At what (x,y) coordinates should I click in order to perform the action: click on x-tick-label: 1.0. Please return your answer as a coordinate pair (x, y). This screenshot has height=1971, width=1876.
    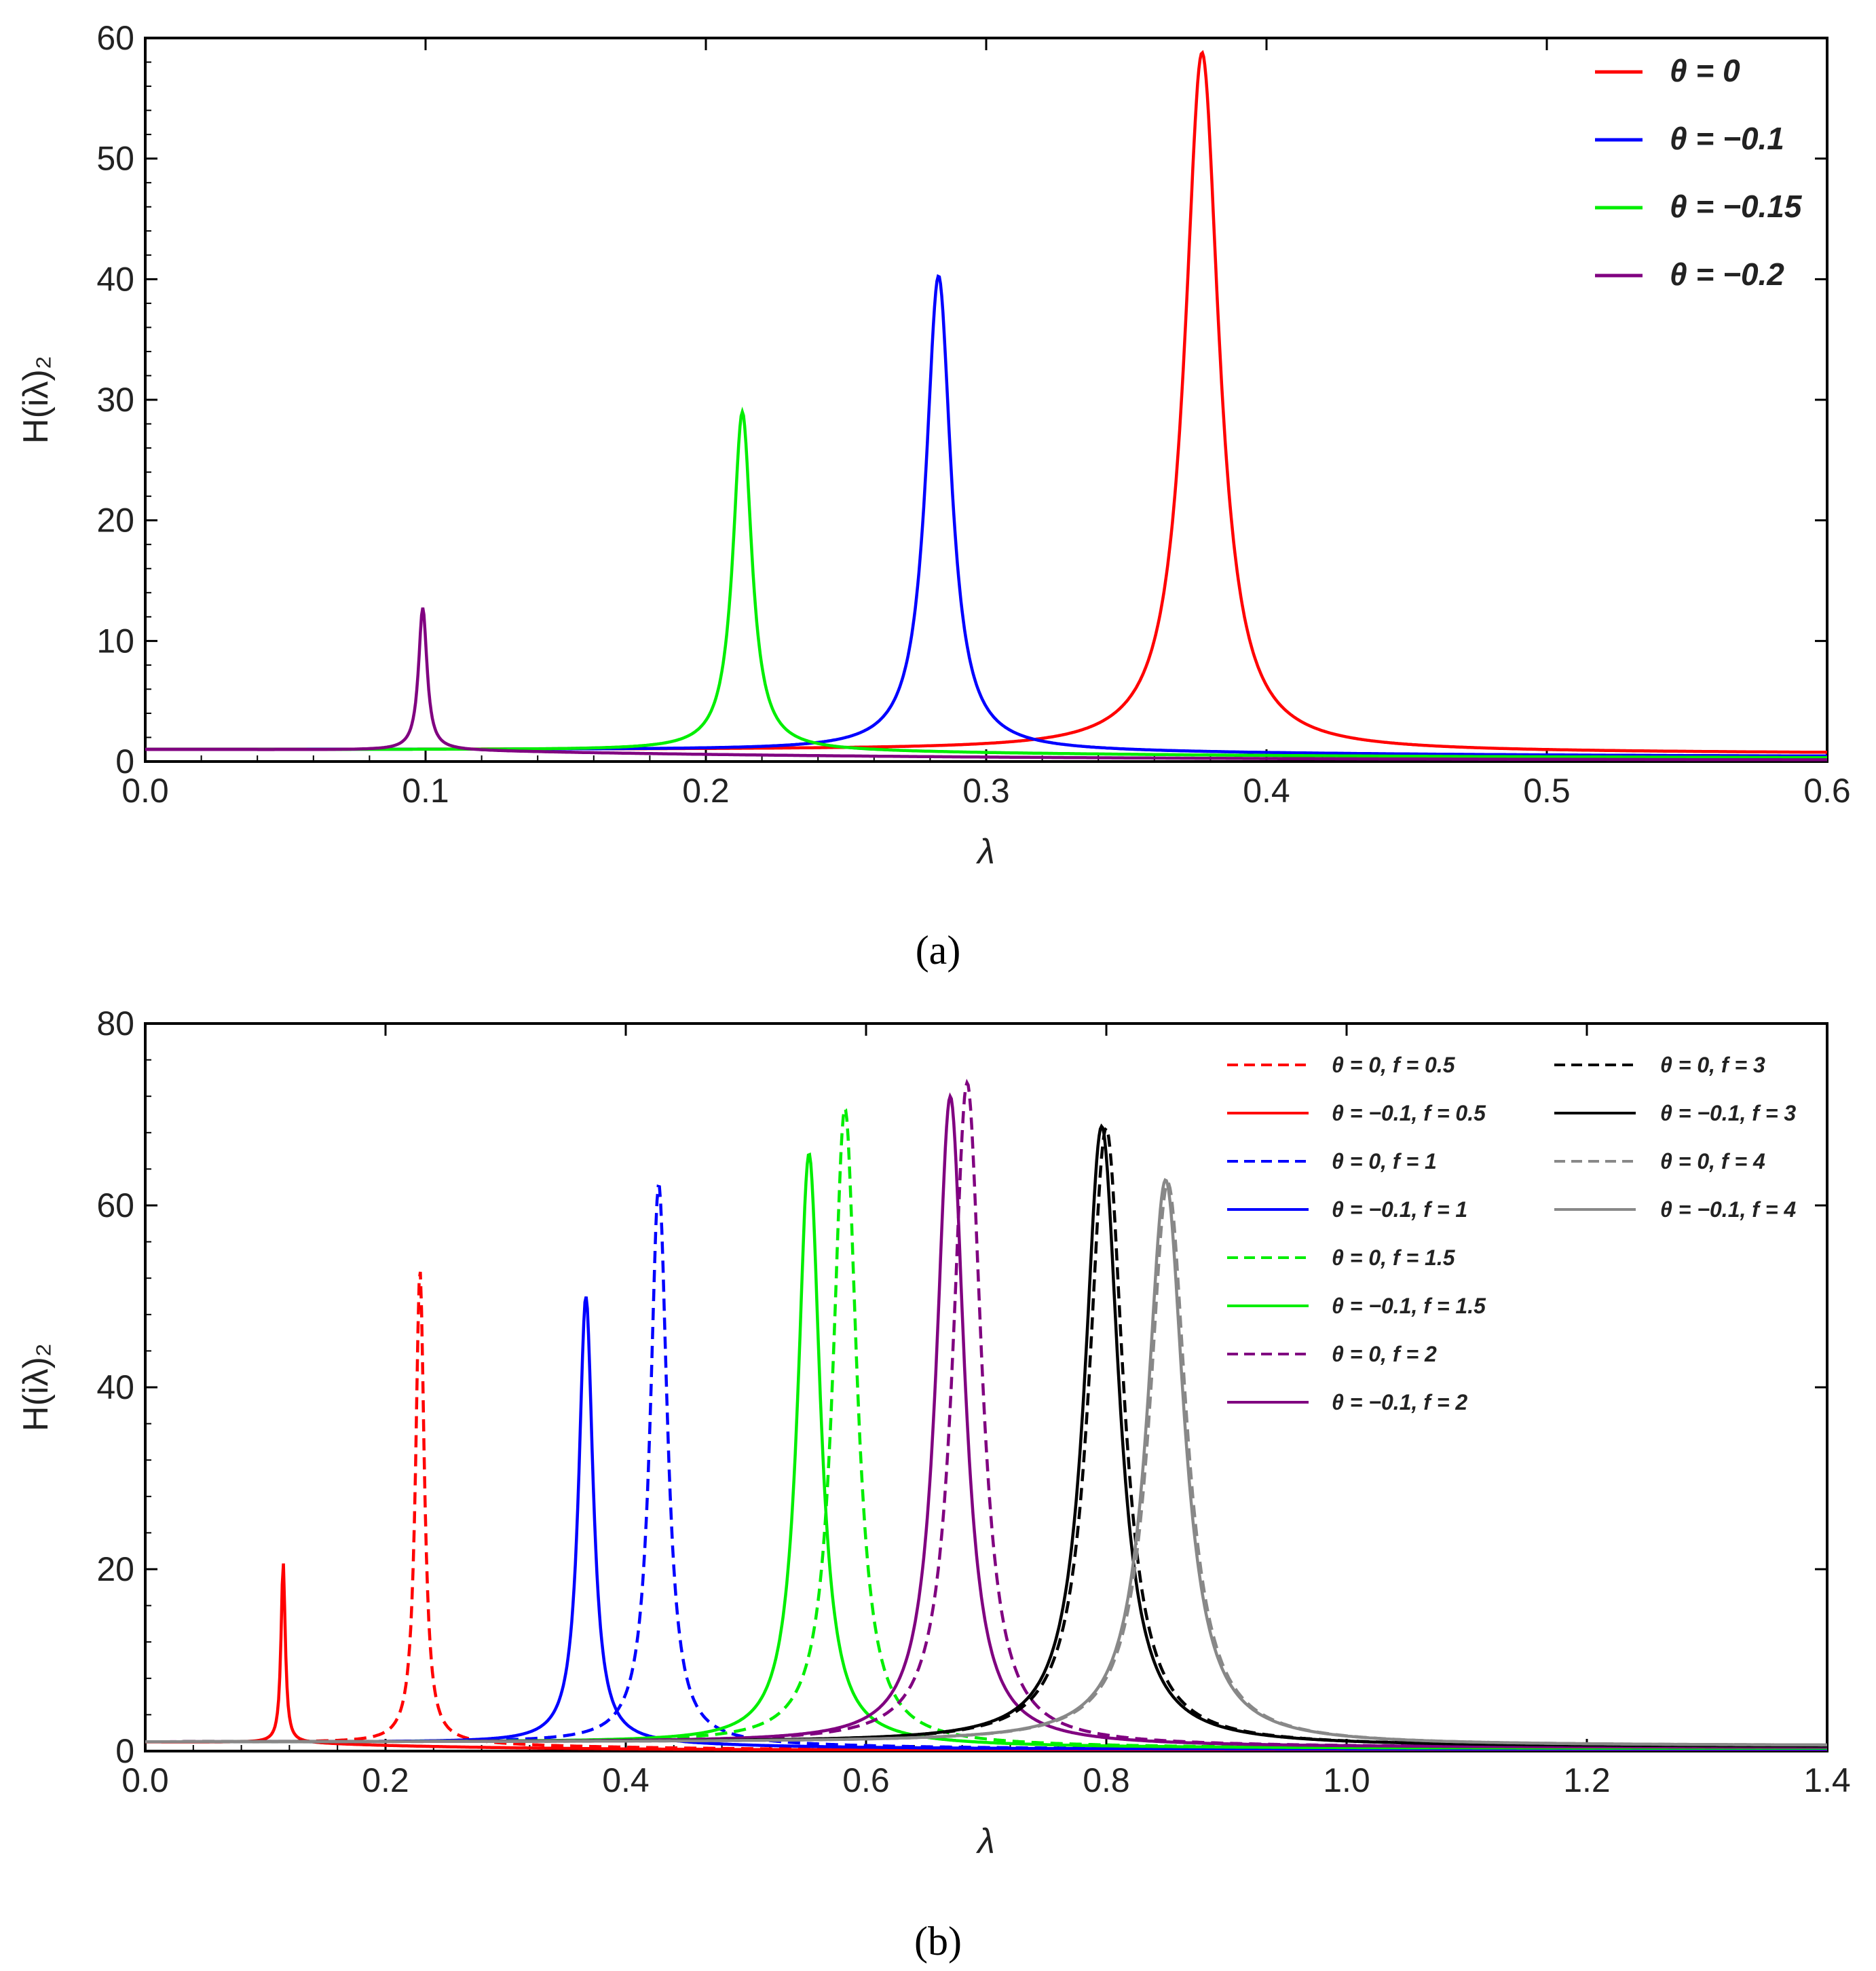
    Looking at the image, I should click on (1346, 1780).